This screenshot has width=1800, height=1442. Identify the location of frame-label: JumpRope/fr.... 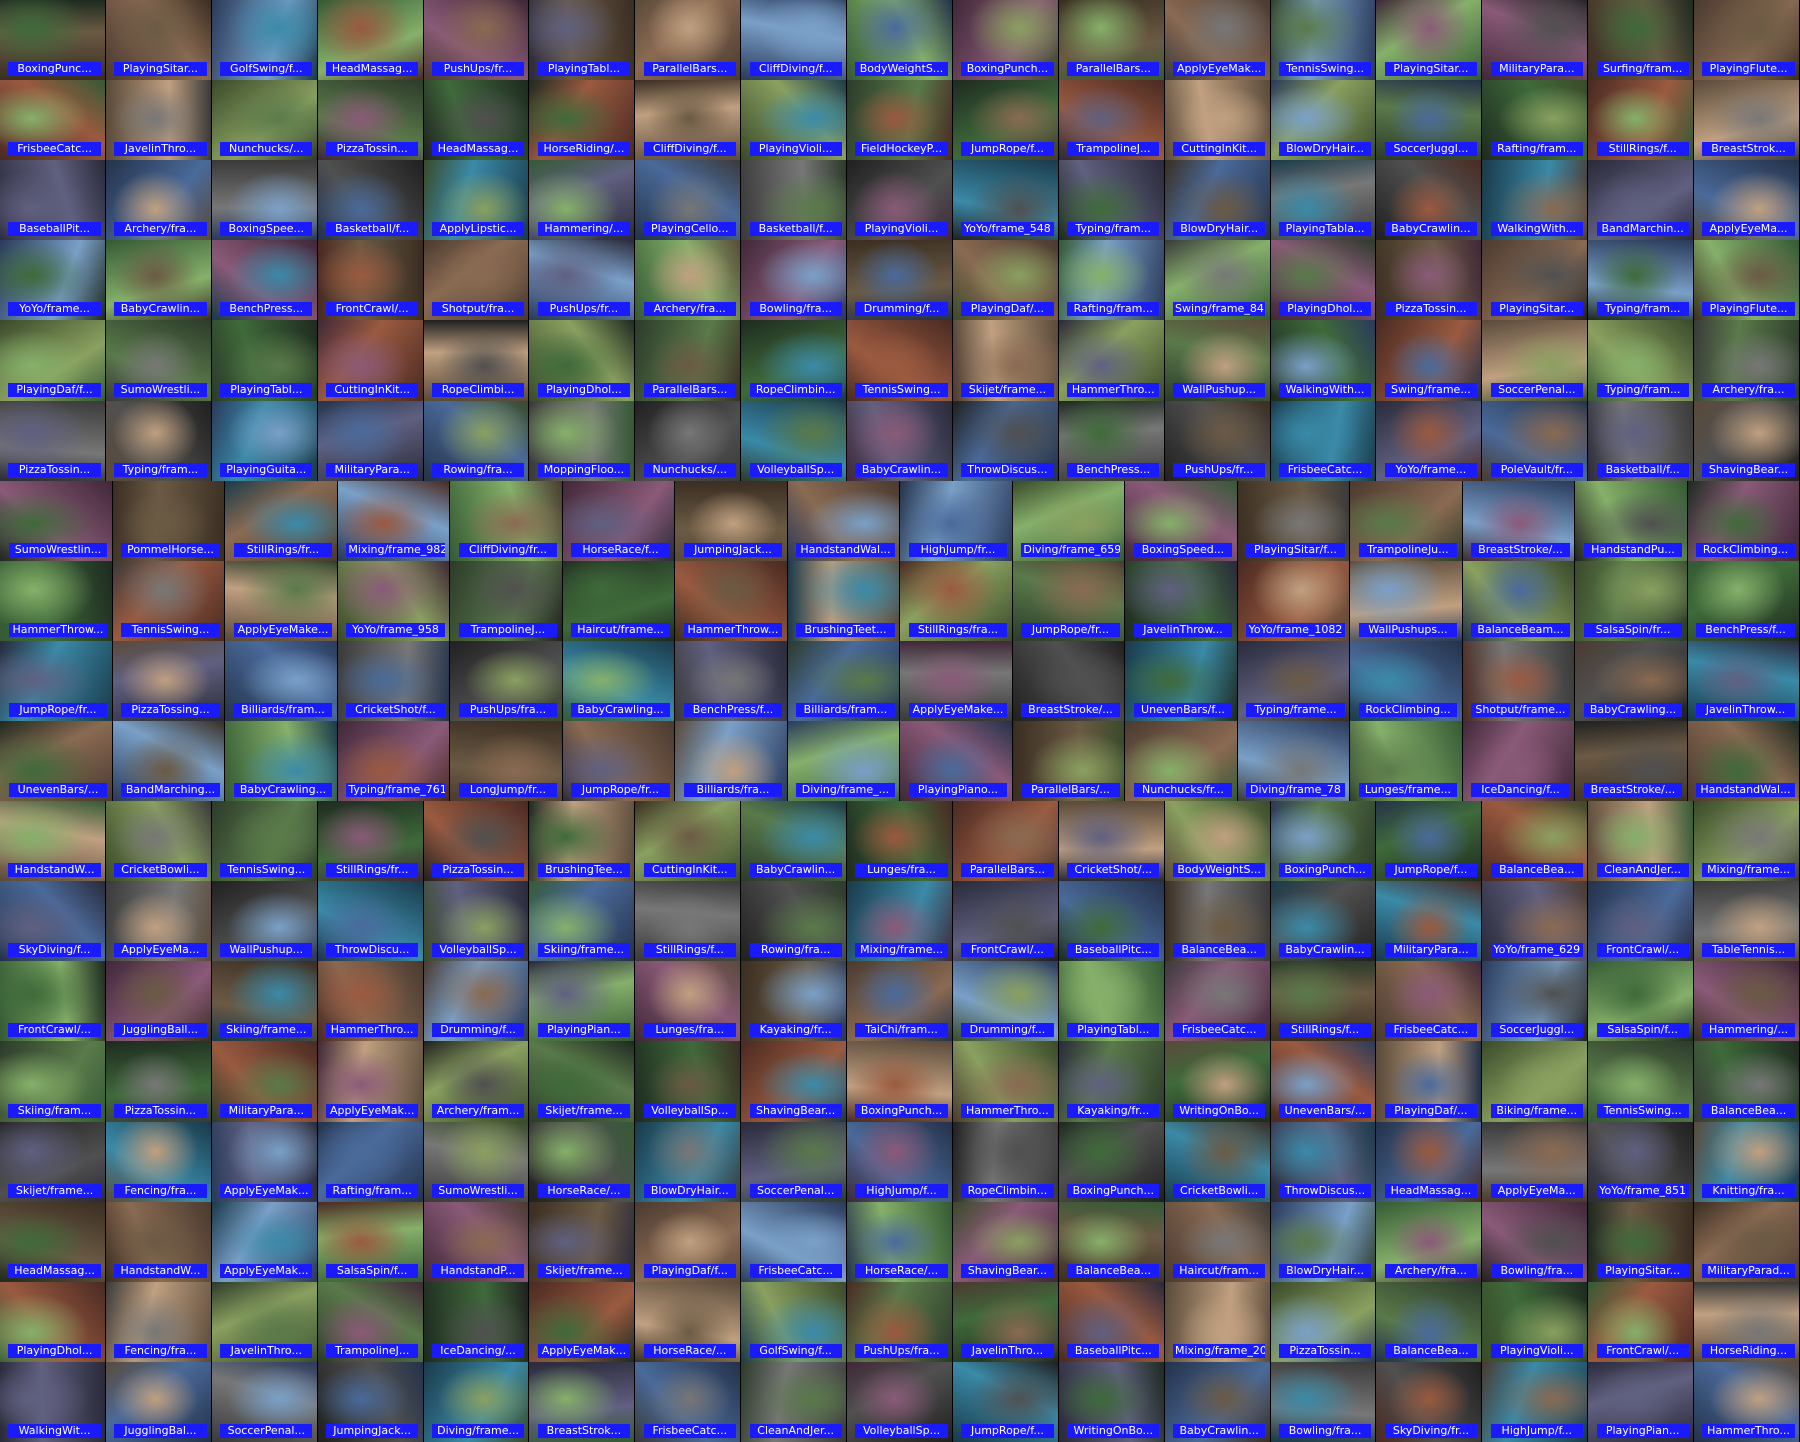
(620, 790).